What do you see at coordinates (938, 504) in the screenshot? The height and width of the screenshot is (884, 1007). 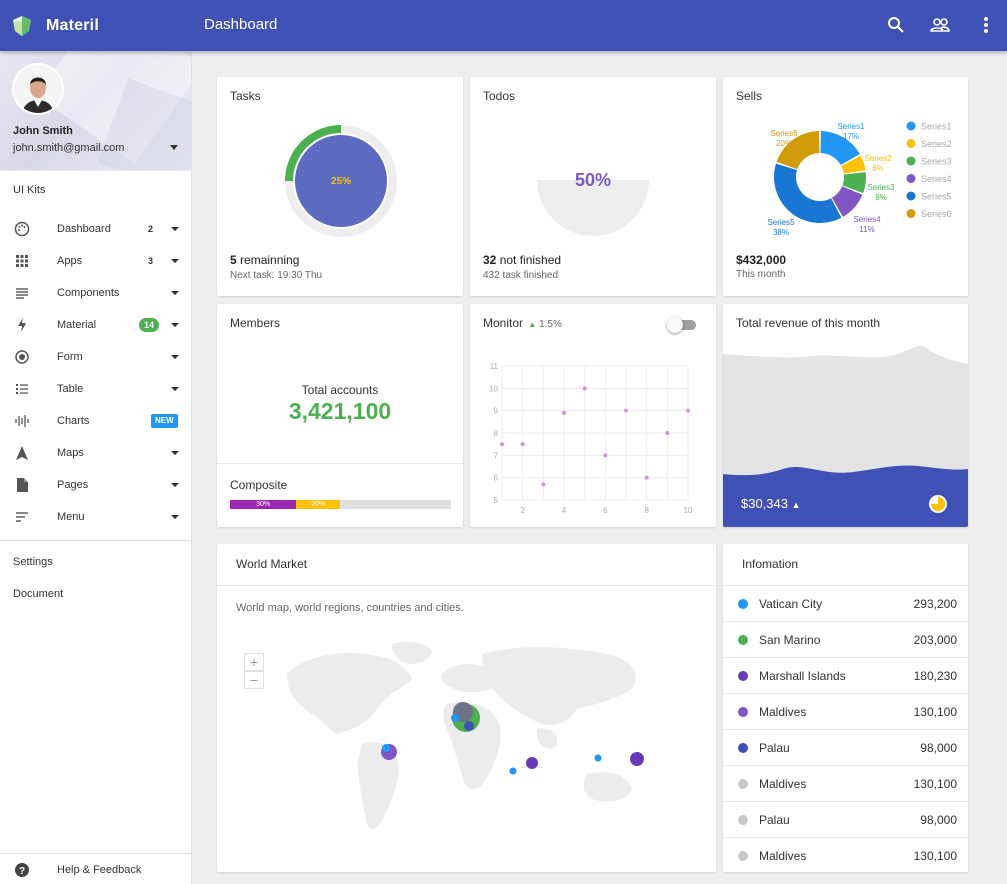 I see `pie-icon` at bounding box center [938, 504].